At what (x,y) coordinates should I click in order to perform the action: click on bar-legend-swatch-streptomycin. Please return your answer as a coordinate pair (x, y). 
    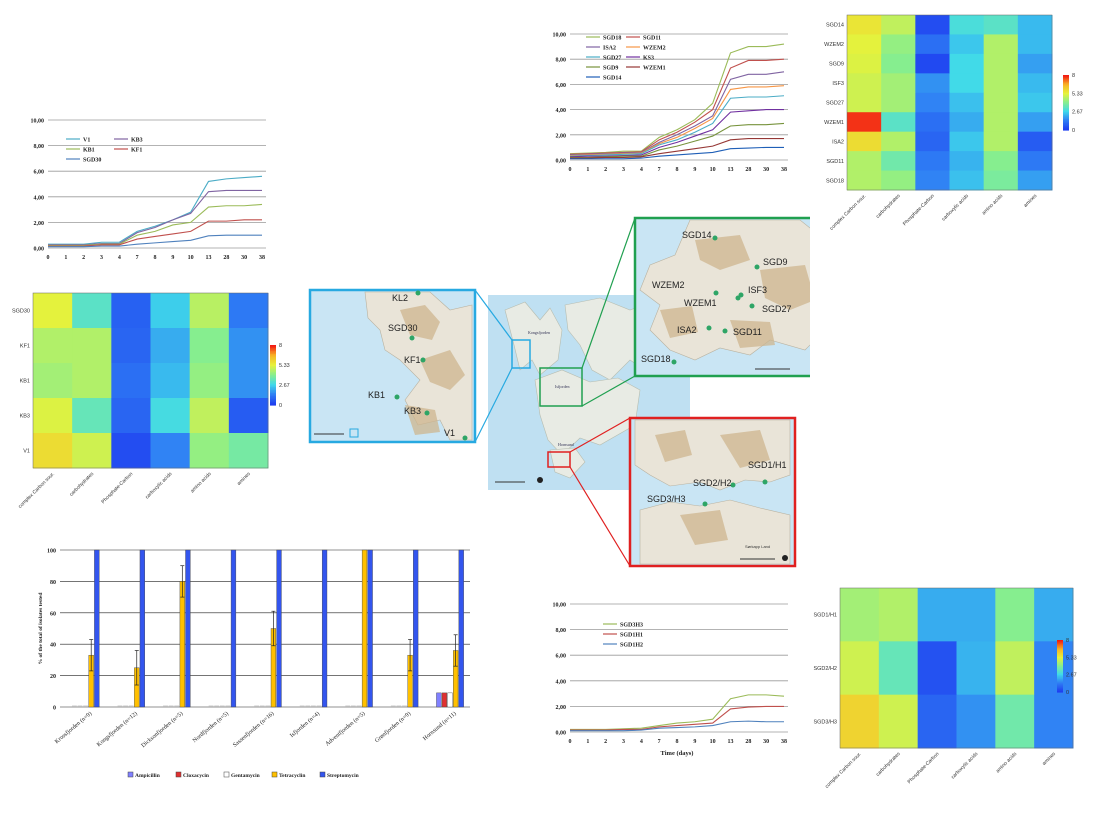
    Looking at the image, I should click on (322, 774).